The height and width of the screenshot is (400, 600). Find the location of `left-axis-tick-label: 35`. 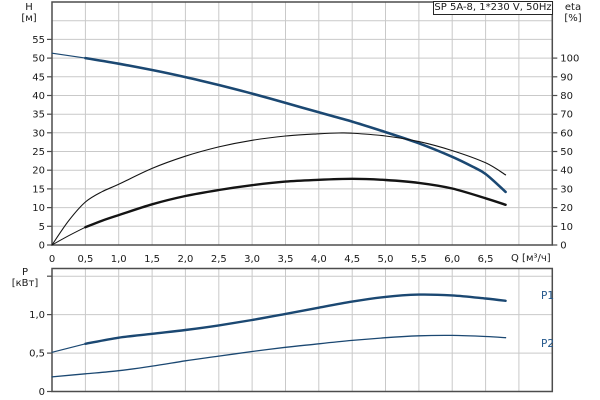

left-axis-tick-label: 35 is located at coordinates (38, 115).